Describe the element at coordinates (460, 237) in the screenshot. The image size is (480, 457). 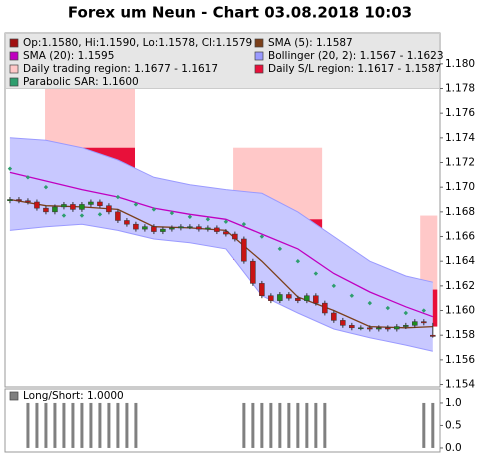
I see `y-tick-label: 1.166` at that location.